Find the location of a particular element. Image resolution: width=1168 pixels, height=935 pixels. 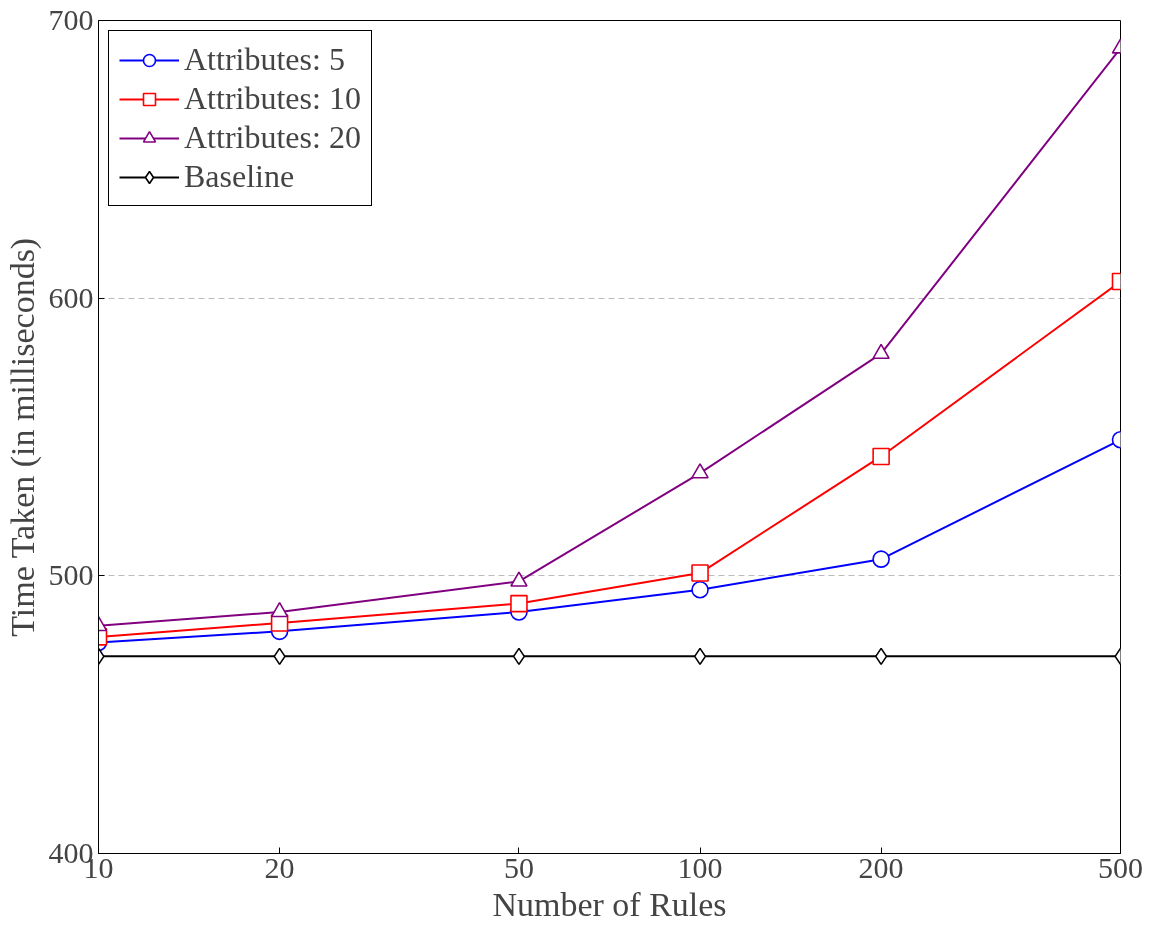

x-tick-label: 100 is located at coordinates (700, 867).